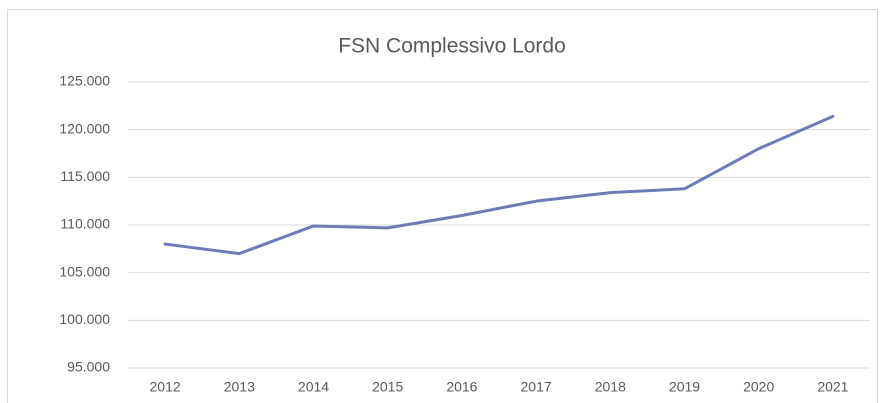  I want to click on x-tick-label: 2021, so click(832, 387).